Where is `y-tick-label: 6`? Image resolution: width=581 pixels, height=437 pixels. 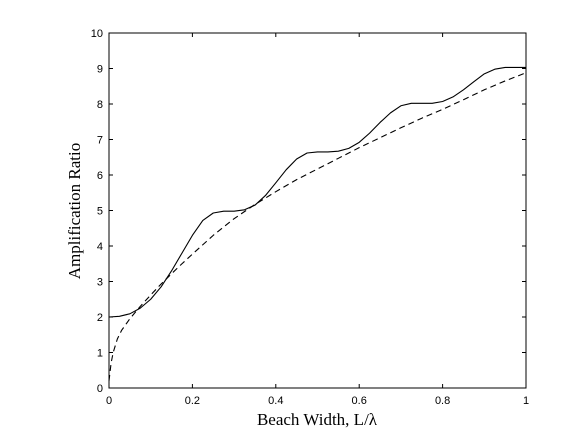 y-tick-label: 6 is located at coordinates (100, 176).